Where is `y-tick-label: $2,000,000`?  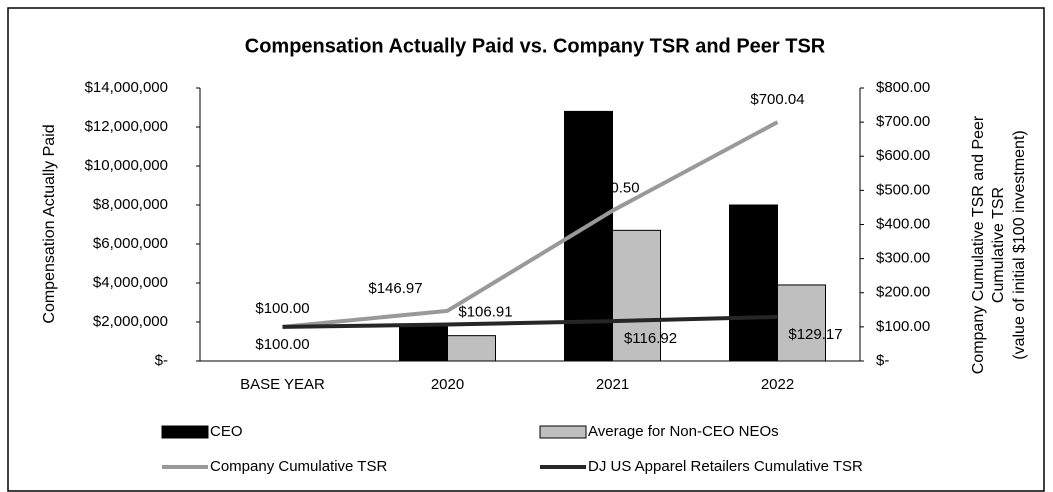 y-tick-label: $2,000,000 is located at coordinates (130, 321).